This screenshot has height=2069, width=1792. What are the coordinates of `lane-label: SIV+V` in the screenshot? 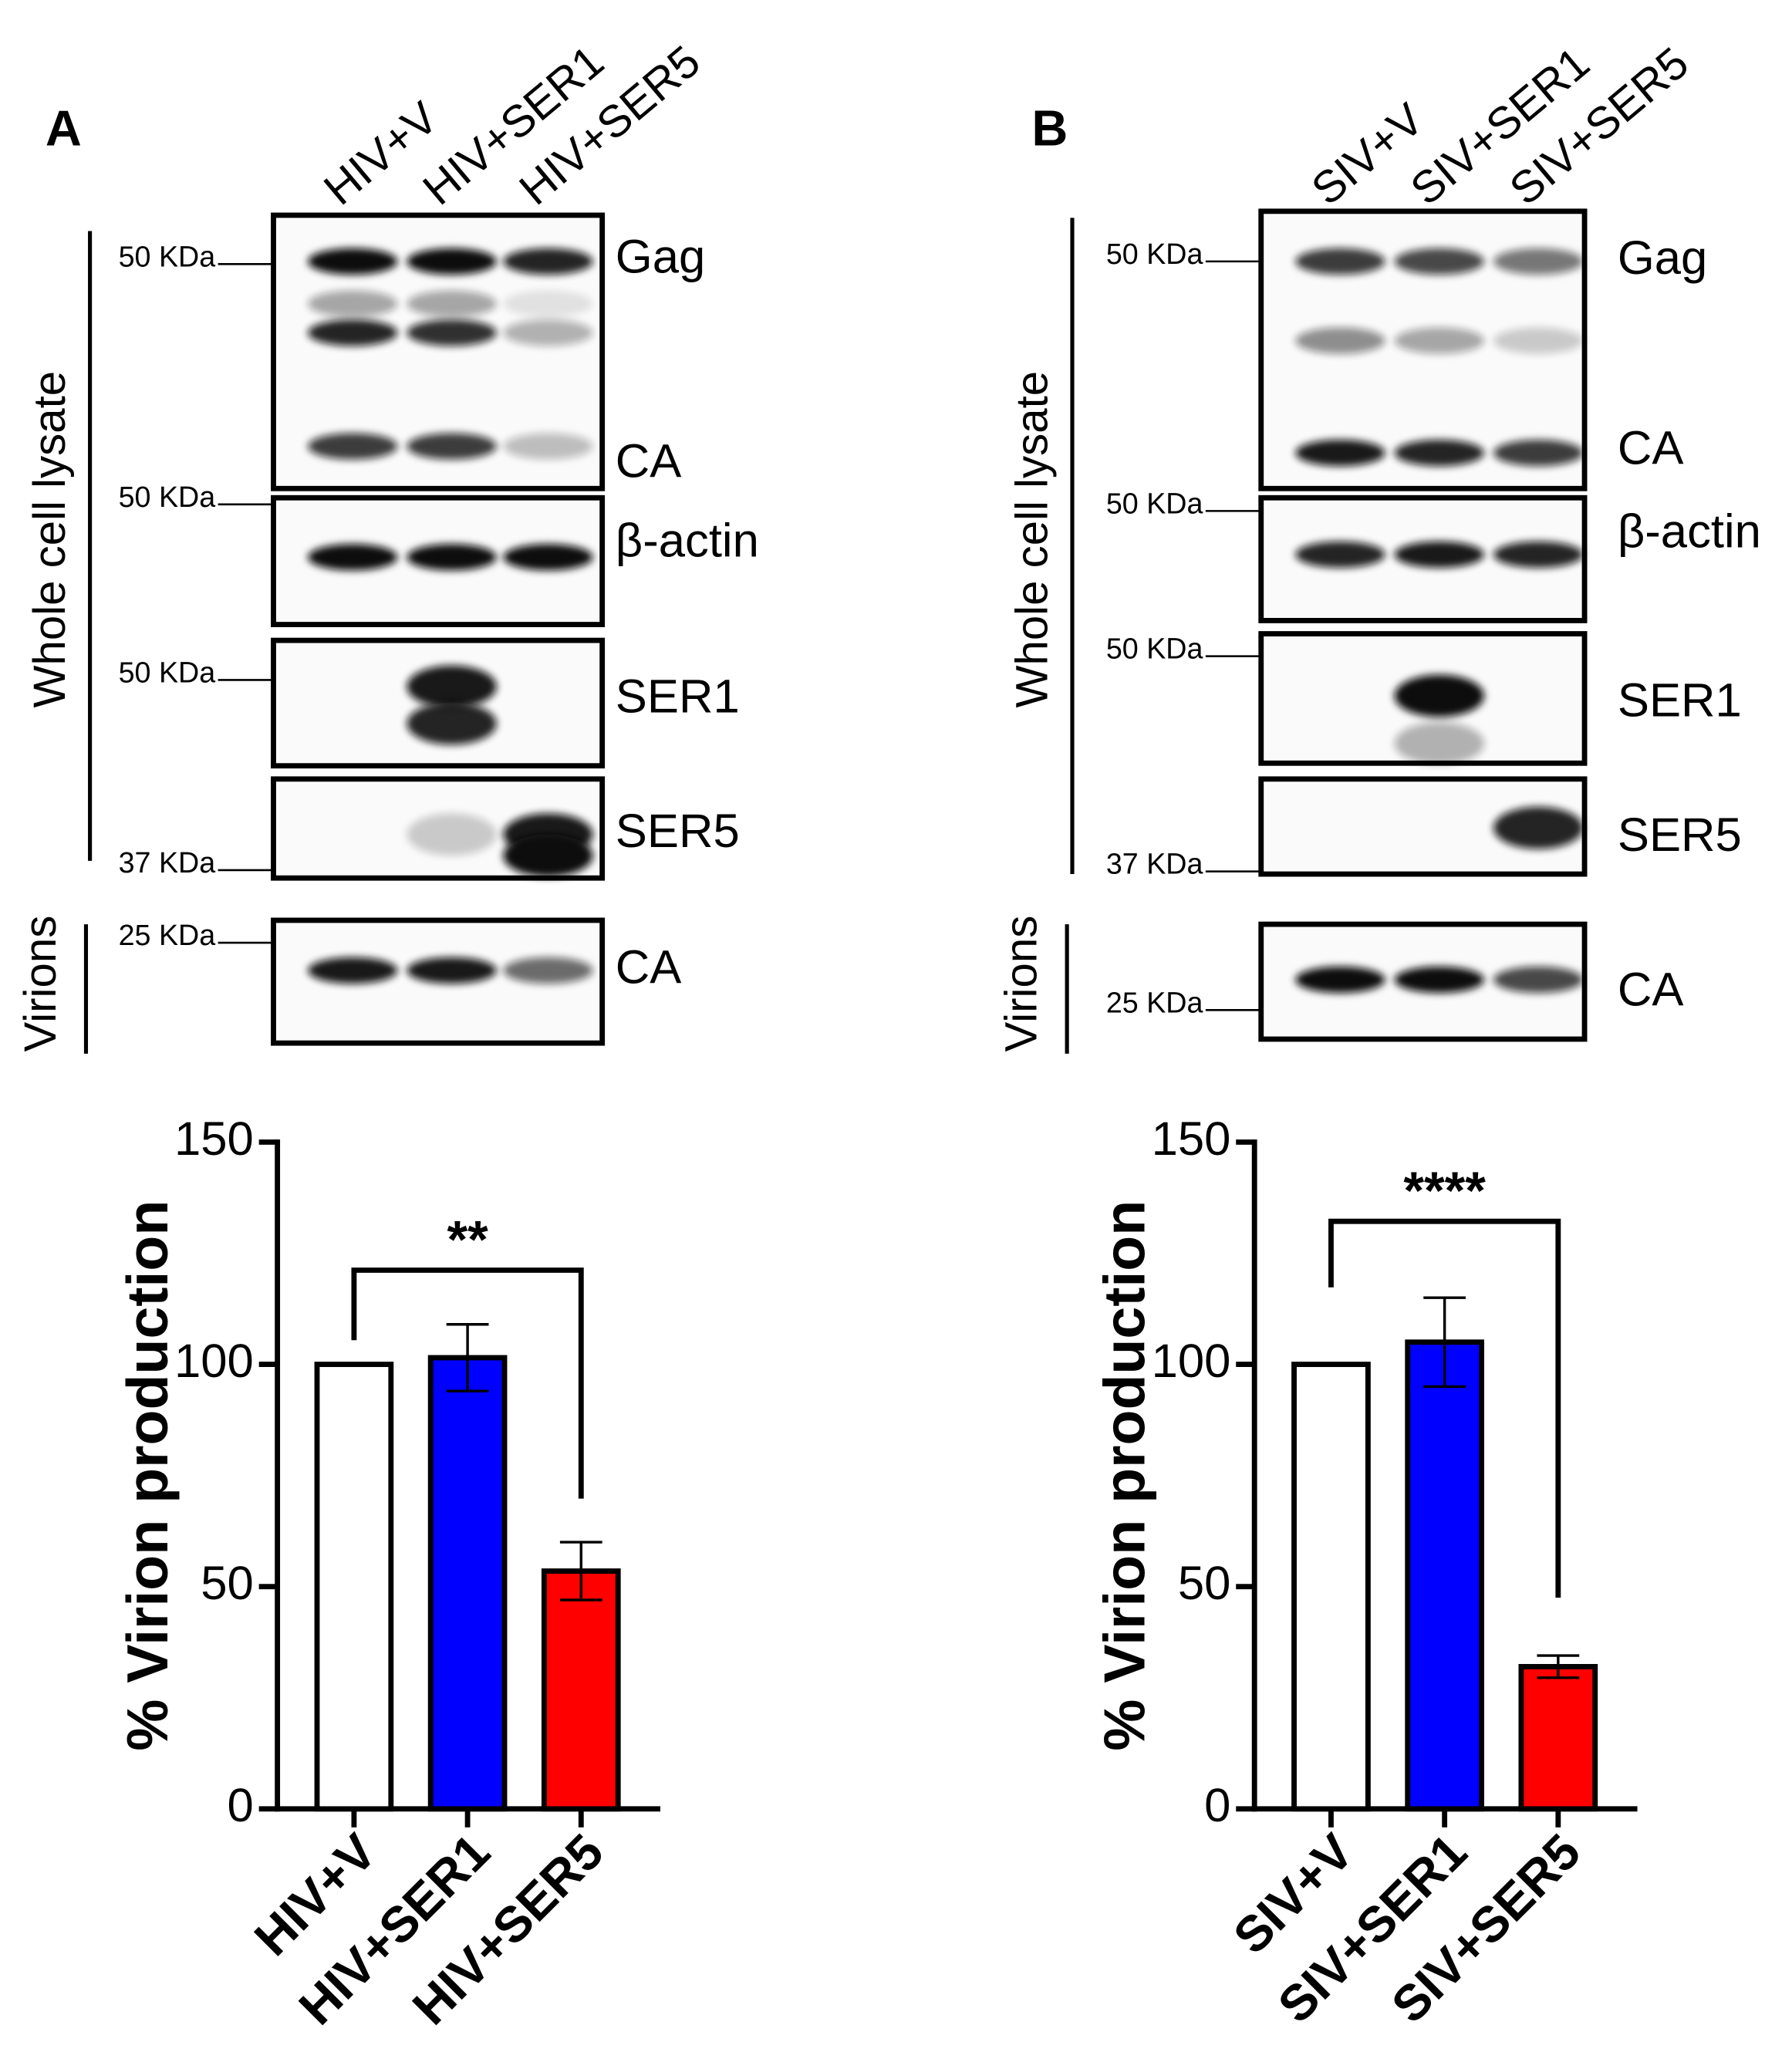 It's located at (1367, 153).